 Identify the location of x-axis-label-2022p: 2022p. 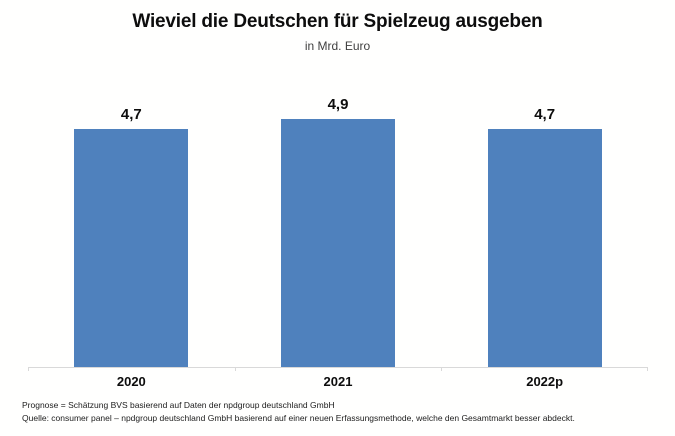
(545, 381).